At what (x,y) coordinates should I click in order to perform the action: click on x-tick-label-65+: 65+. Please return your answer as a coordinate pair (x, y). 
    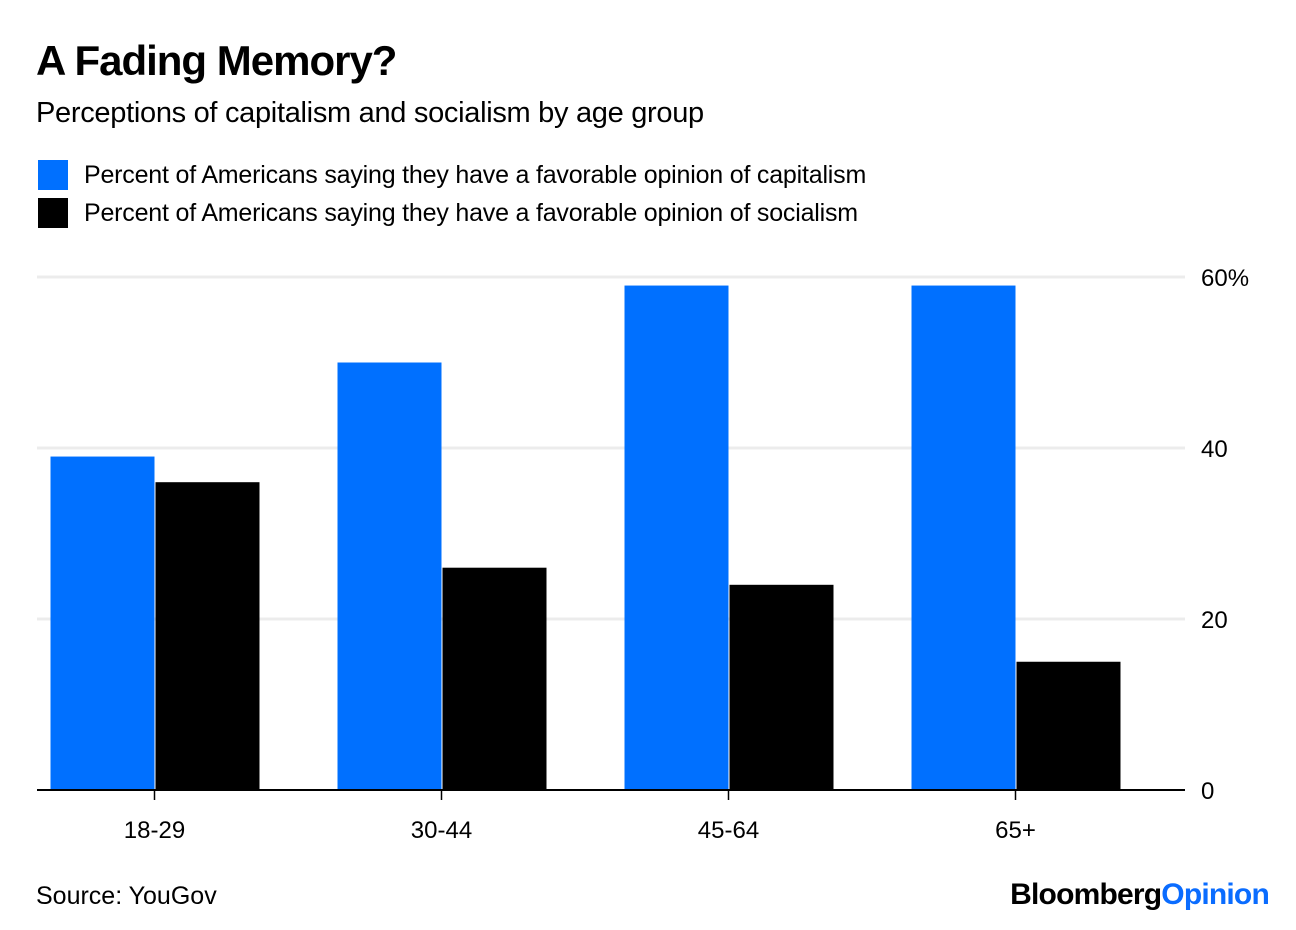
    Looking at the image, I should click on (1015, 830).